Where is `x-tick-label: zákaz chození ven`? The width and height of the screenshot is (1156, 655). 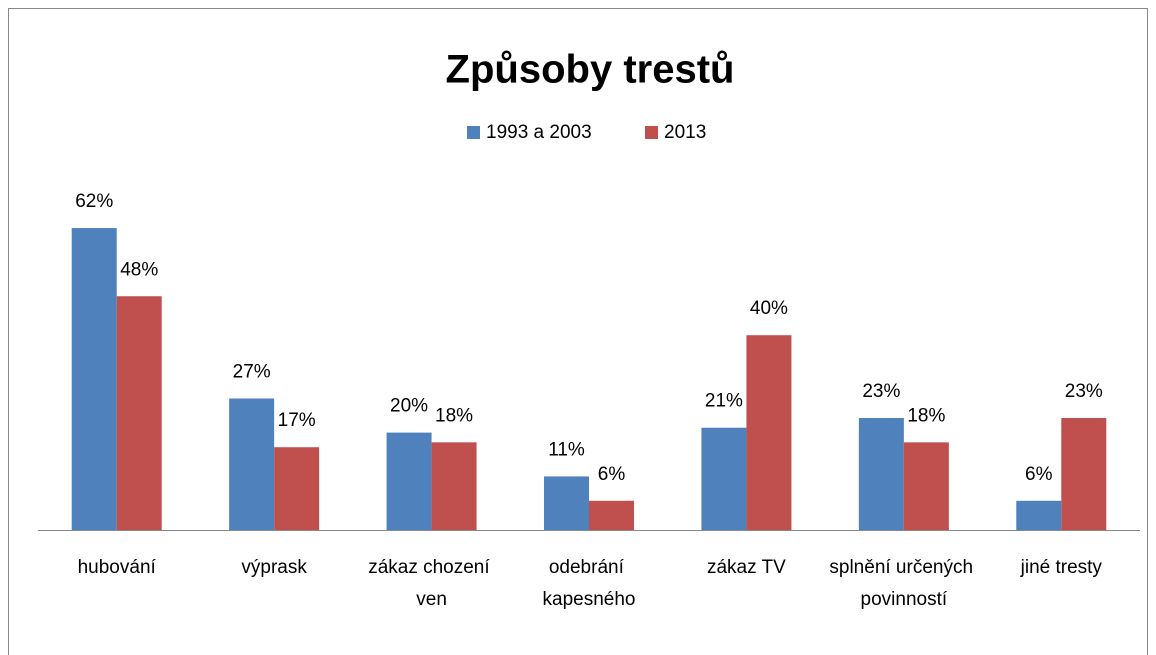 x-tick-label: zákaz chození ven is located at coordinates (431, 583).